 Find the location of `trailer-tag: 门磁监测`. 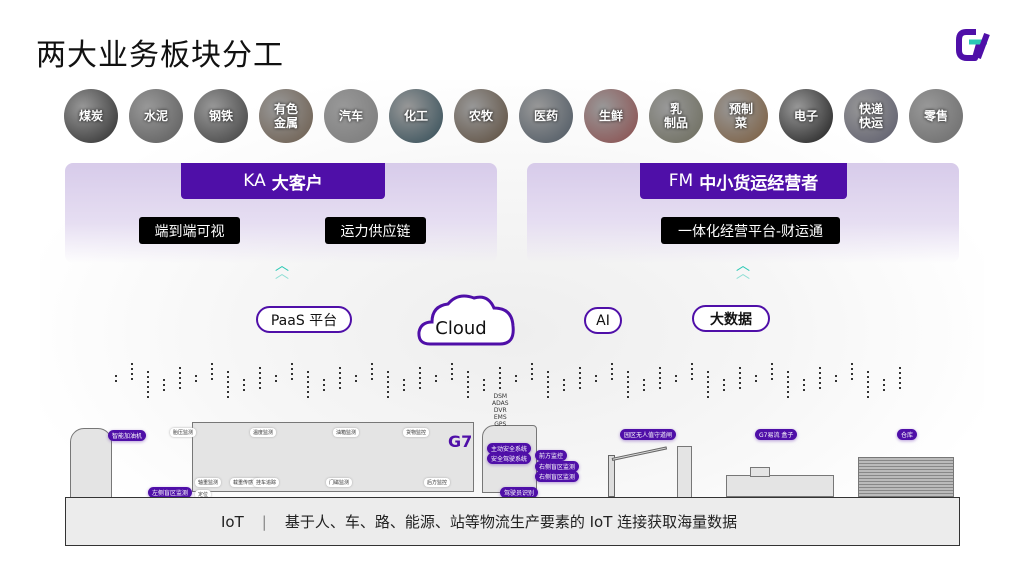

trailer-tag: 门磁监测 is located at coordinates (339, 482).